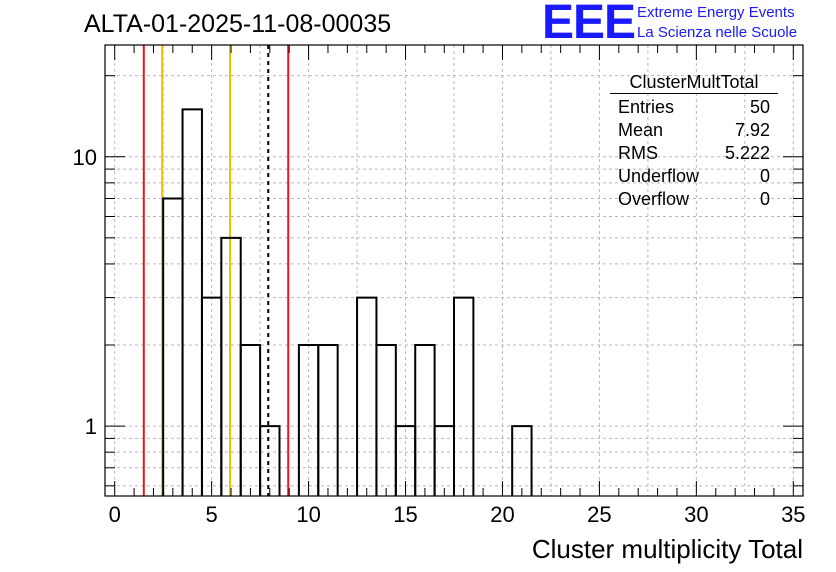  What do you see at coordinates (694, 83) in the screenshot?
I see `stats-title: ClusterMultTotal` at bounding box center [694, 83].